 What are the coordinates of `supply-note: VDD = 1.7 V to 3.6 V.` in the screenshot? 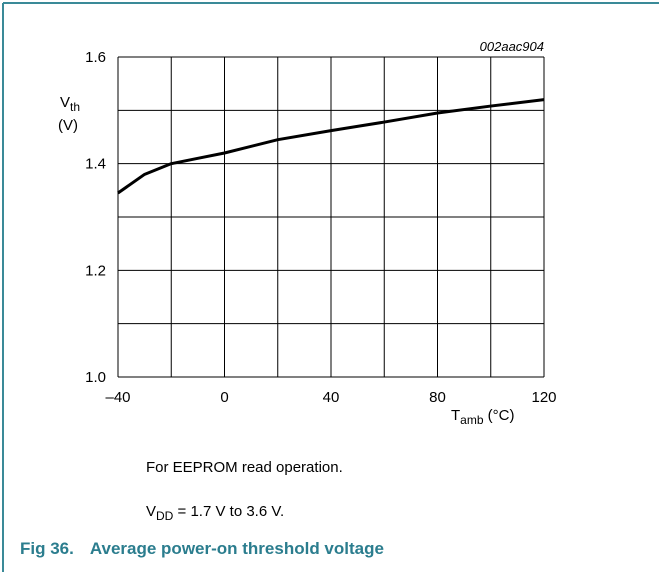 It's located at (215, 513).